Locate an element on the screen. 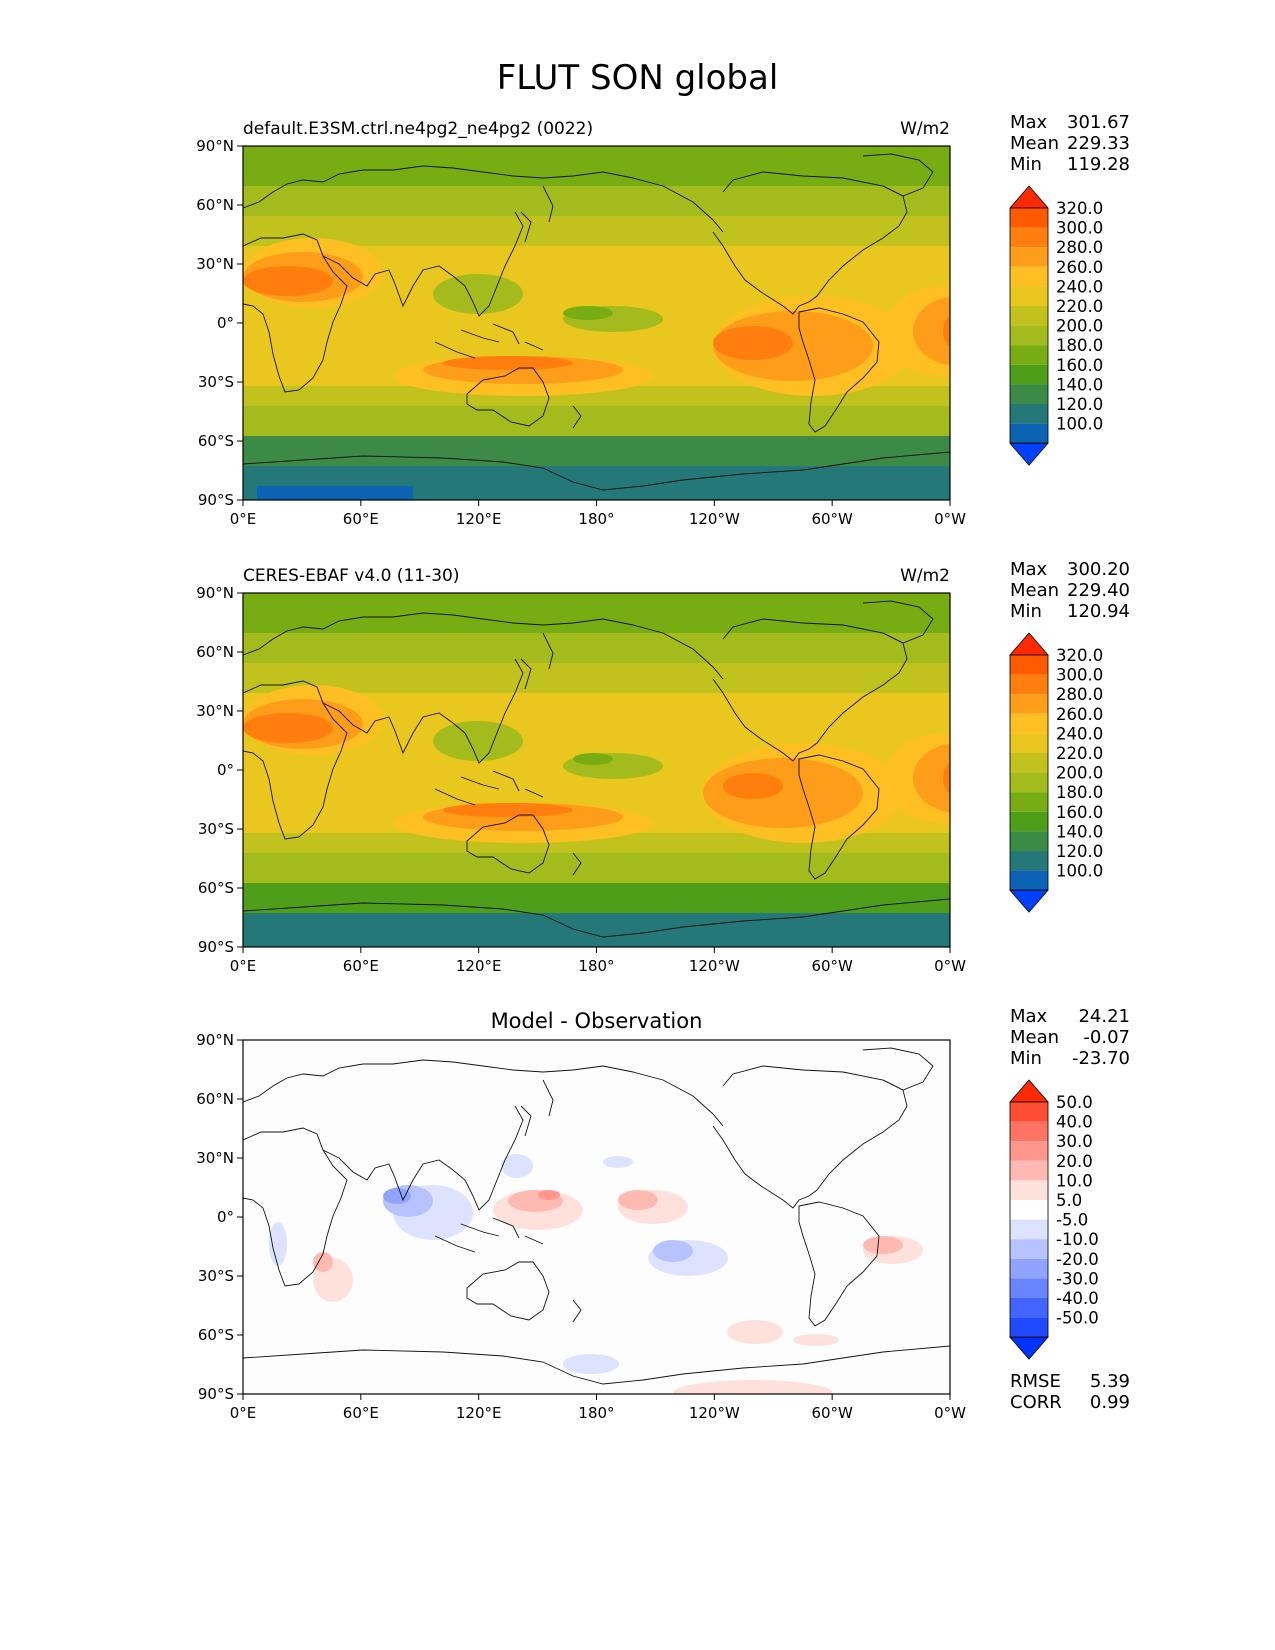  extra-stat-label: CORR is located at coordinates (1036, 1402).